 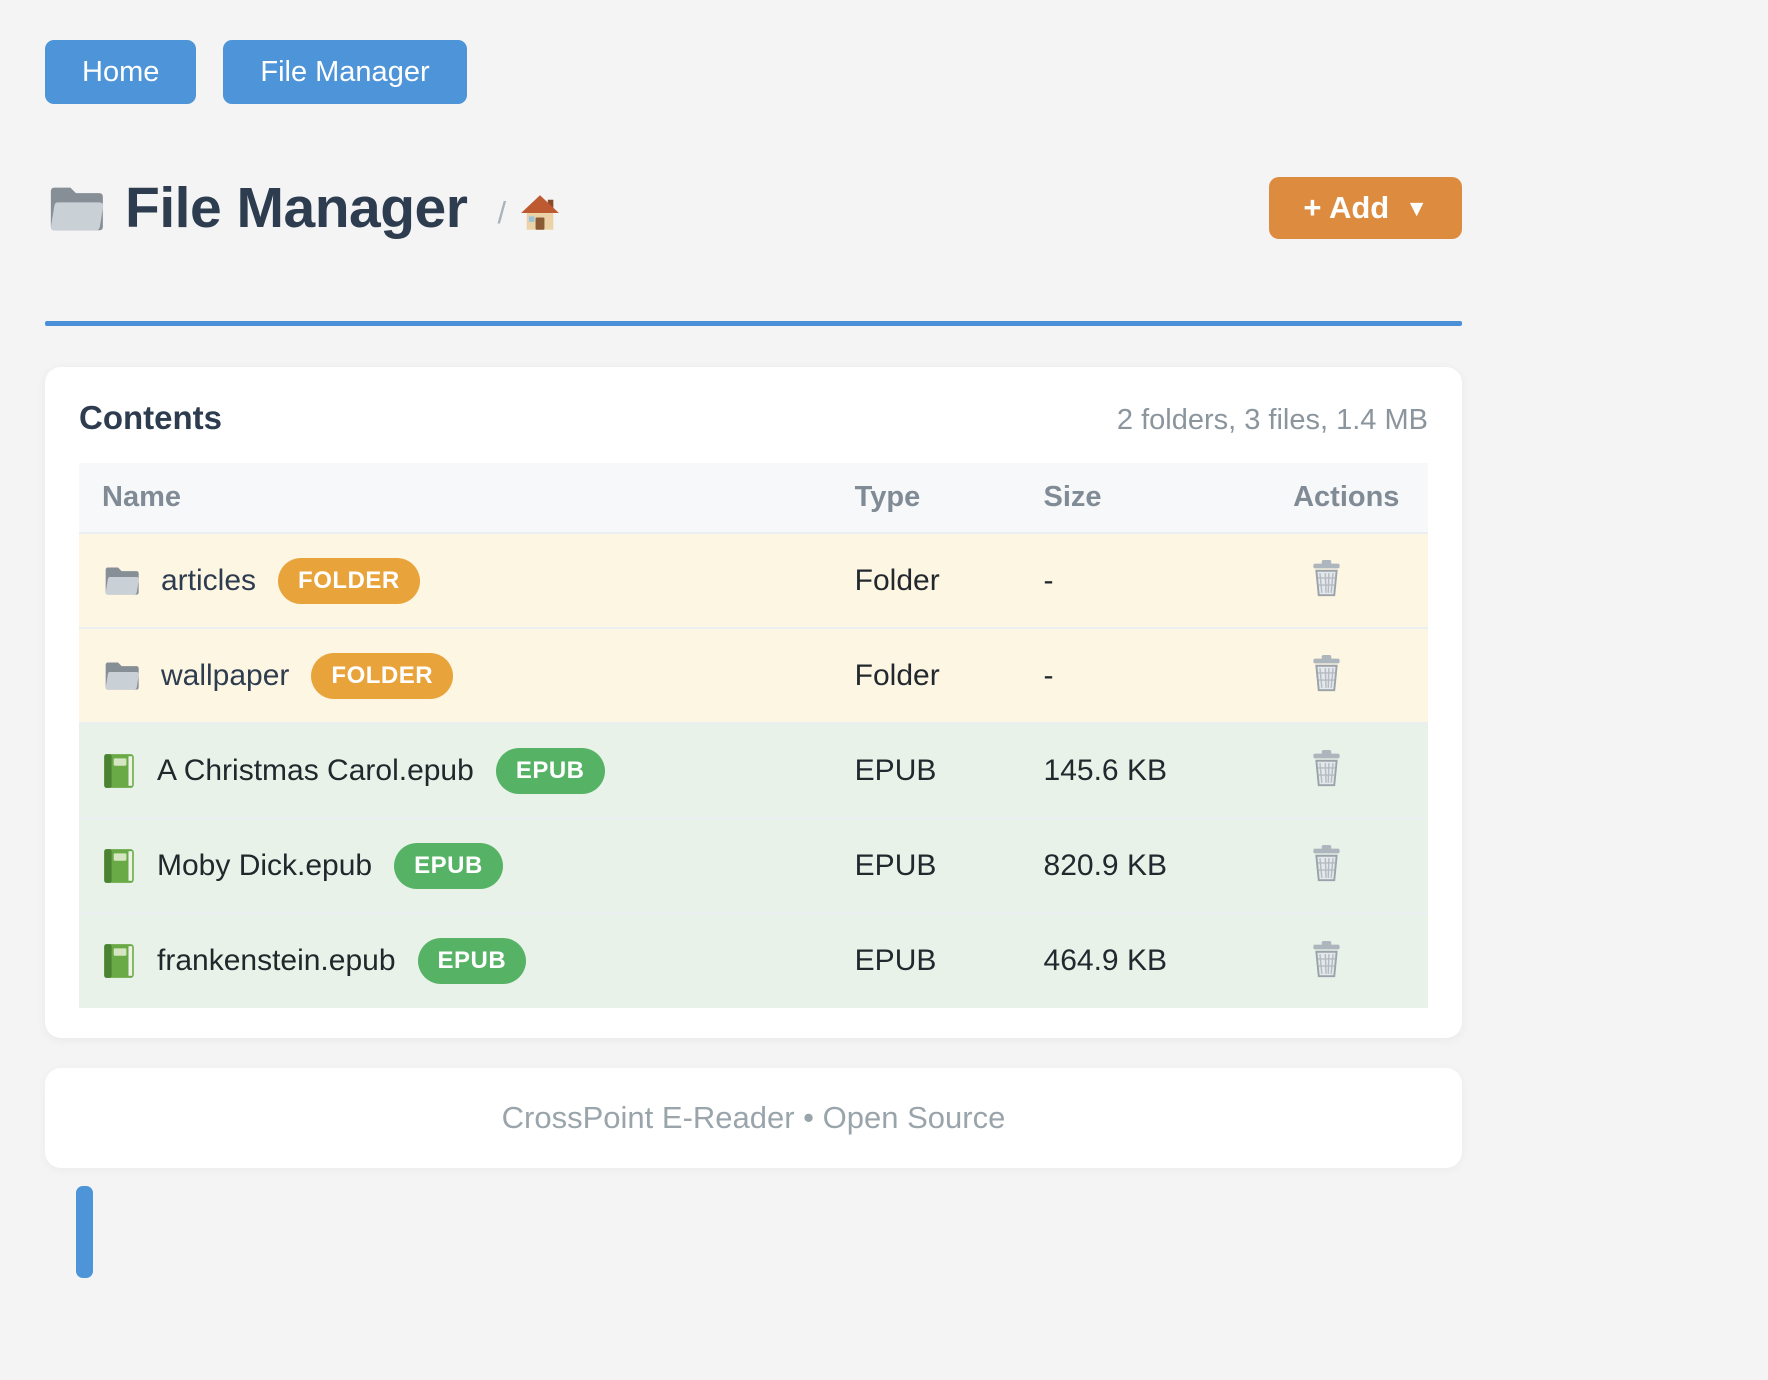 I want to click on contents-summary: 2 folders, 3 files, 1.4 MB, so click(x=1272, y=420).